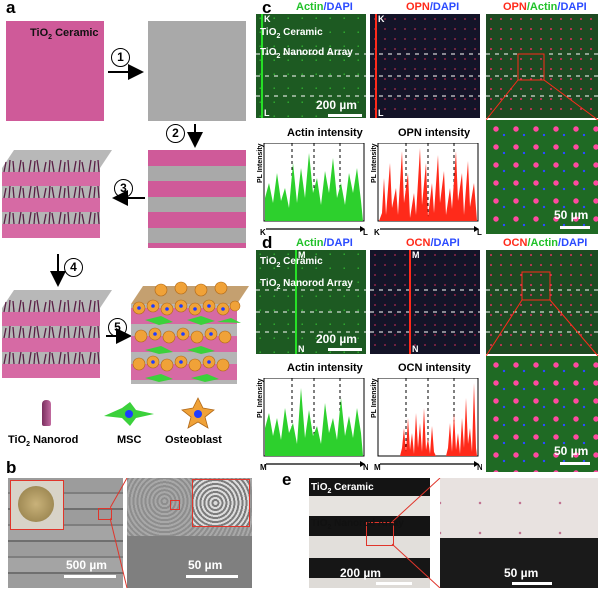 This screenshot has width=600, height=593. What do you see at coordinates (325, 368) in the screenshot?
I see `d-chart-title-left: Actin intensity` at bounding box center [325, 368].